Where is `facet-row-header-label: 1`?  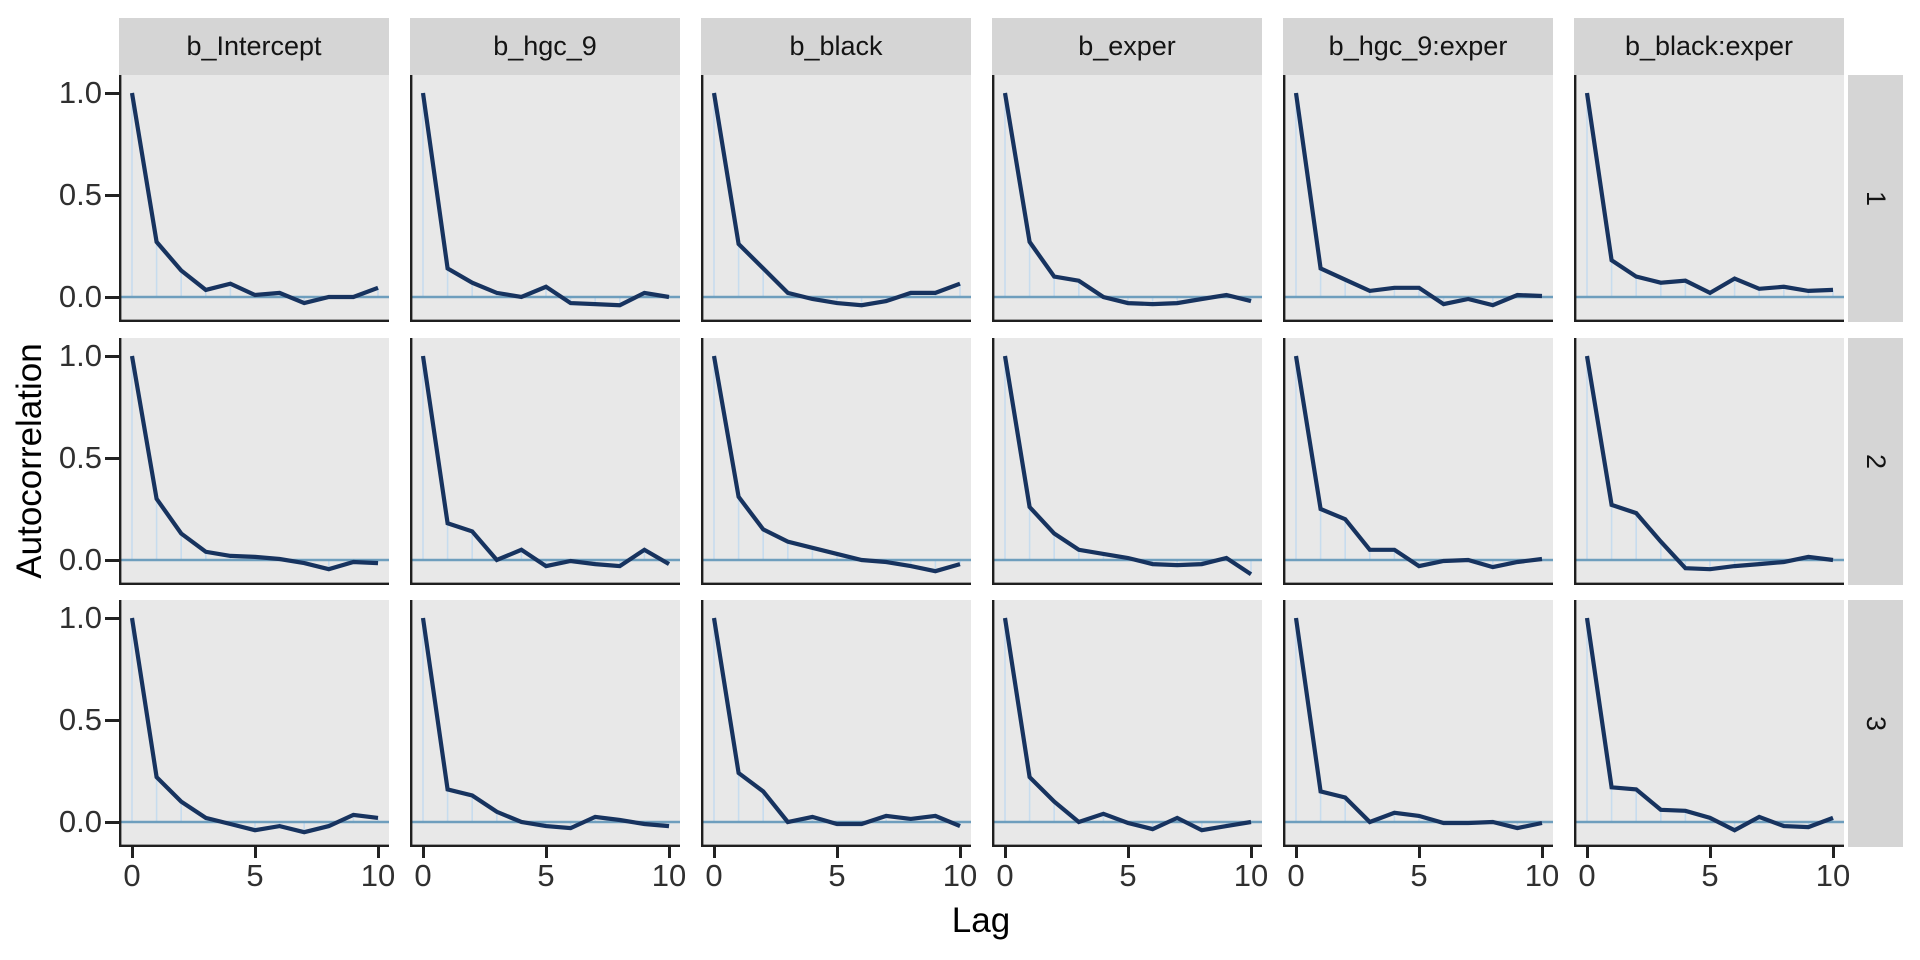
facet-row-header-label: 1 is located at coordinates (1876, 198).